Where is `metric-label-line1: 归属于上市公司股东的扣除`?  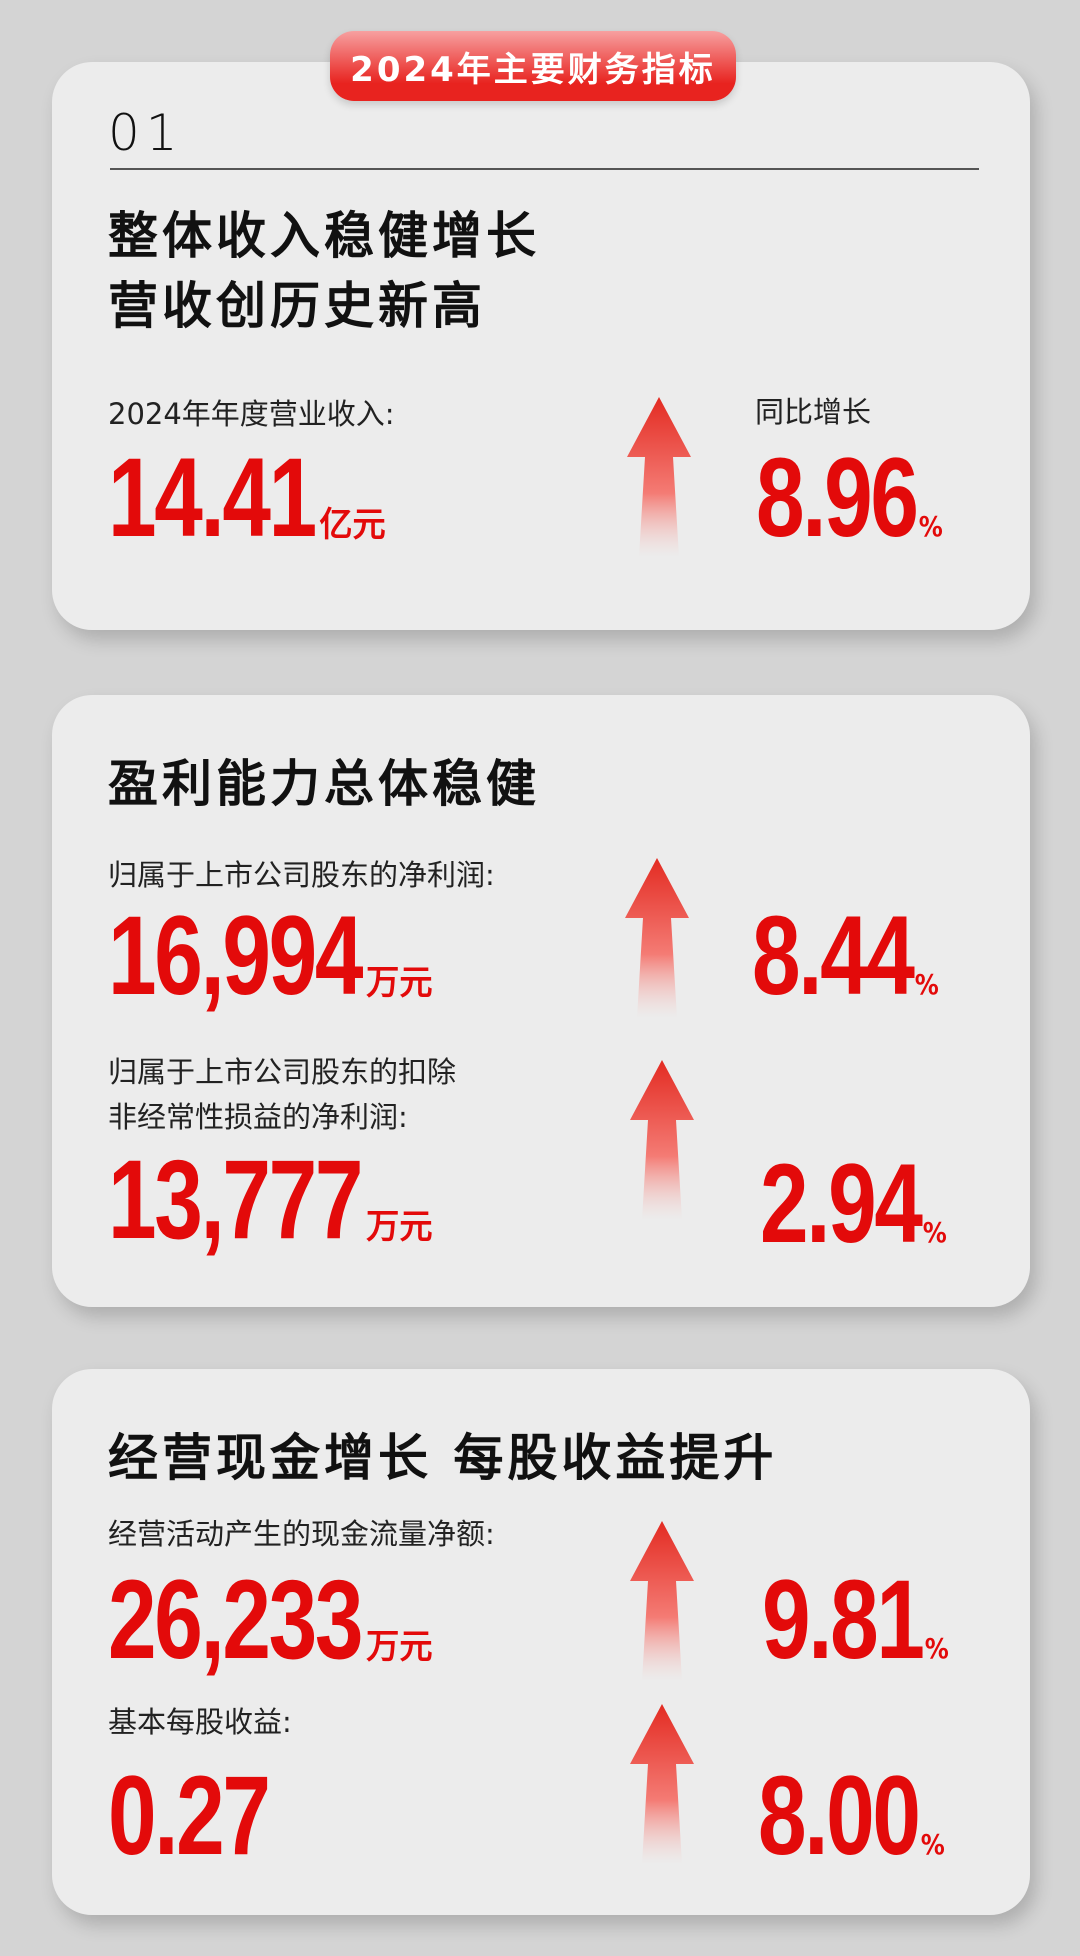 metric-label-line1: 归属于上市公司股东的扣除 is located at coordinates (282, 1072).